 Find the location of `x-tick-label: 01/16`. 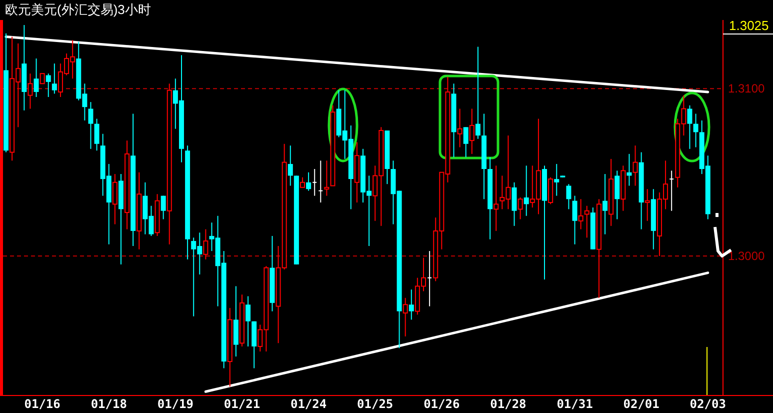

x-tick-label: 01/16 is located at coordinates (42, 404).